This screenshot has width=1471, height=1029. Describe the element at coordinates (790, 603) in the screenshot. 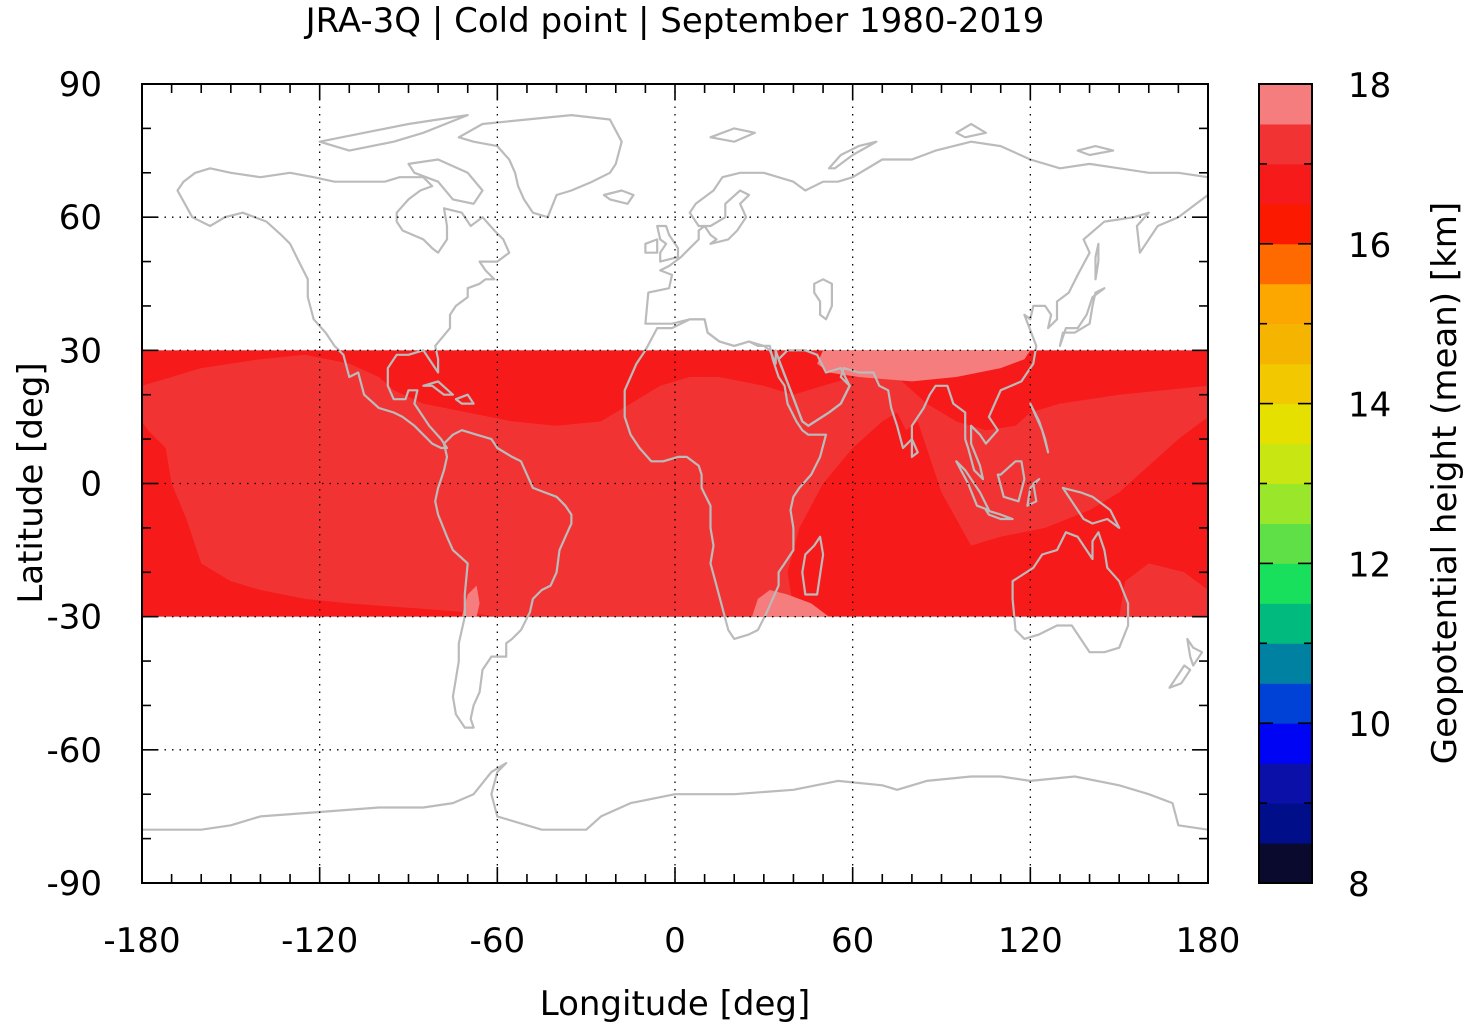

I see `field-region-south-africa-tip` at that location.